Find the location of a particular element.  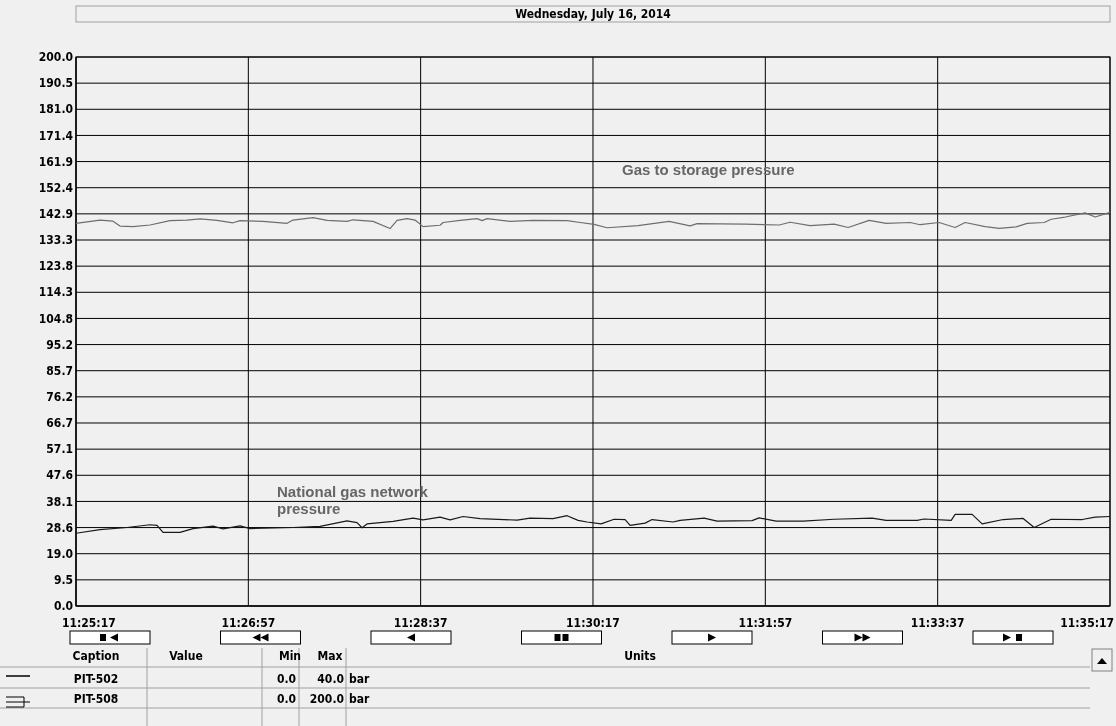

text: 40.0 is located at coordinates (330, 679).